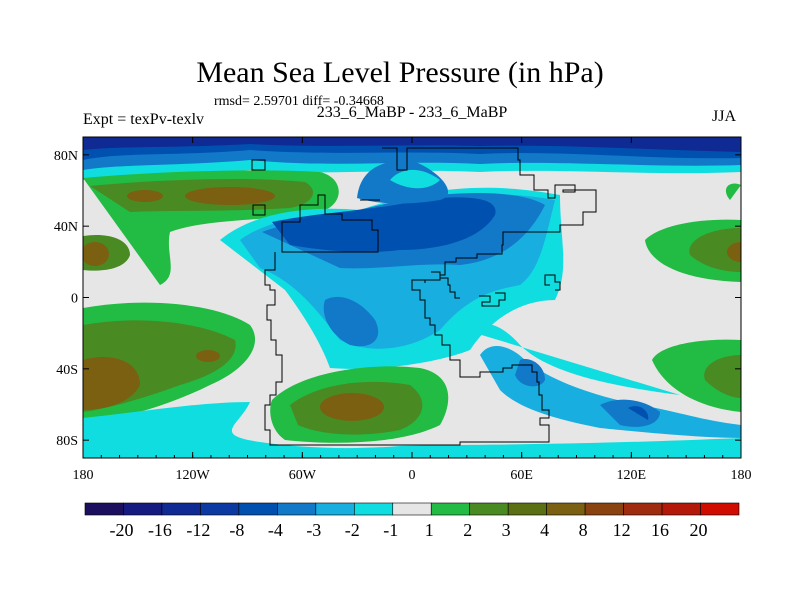 The width and height of the screenshot is (800, 600). I want to click on x-tick-label: 60W, so click(303, 475).